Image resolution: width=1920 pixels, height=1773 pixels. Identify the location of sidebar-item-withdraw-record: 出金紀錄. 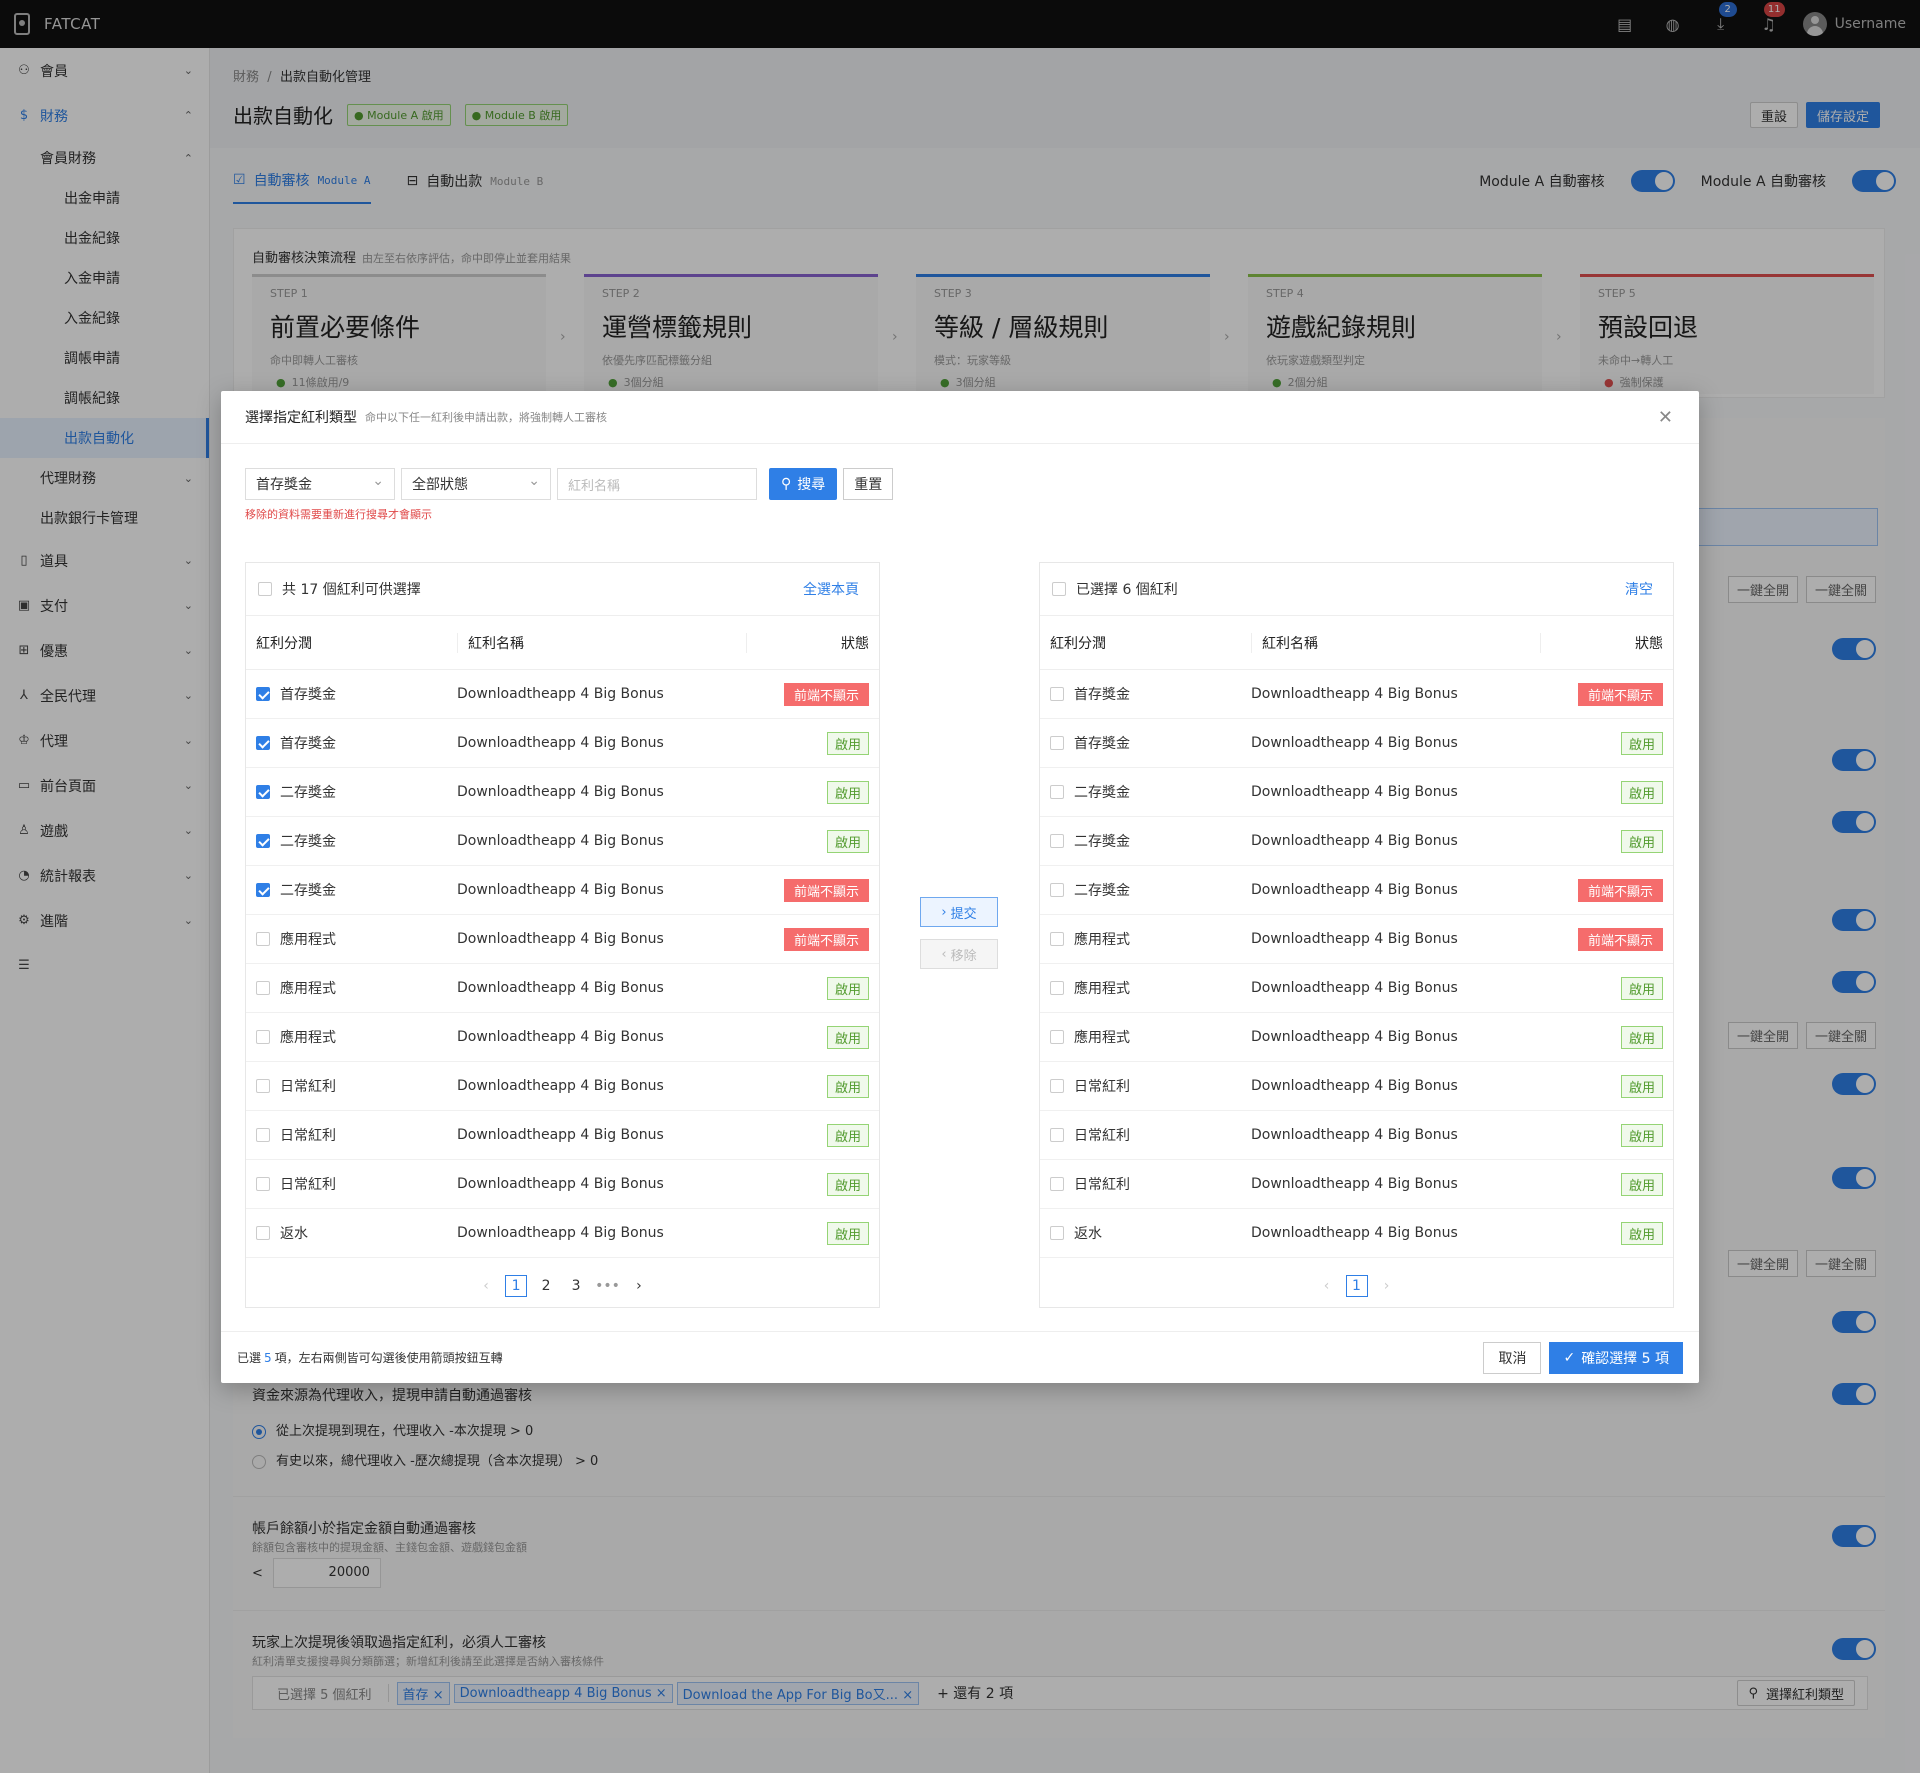
(104, 238).